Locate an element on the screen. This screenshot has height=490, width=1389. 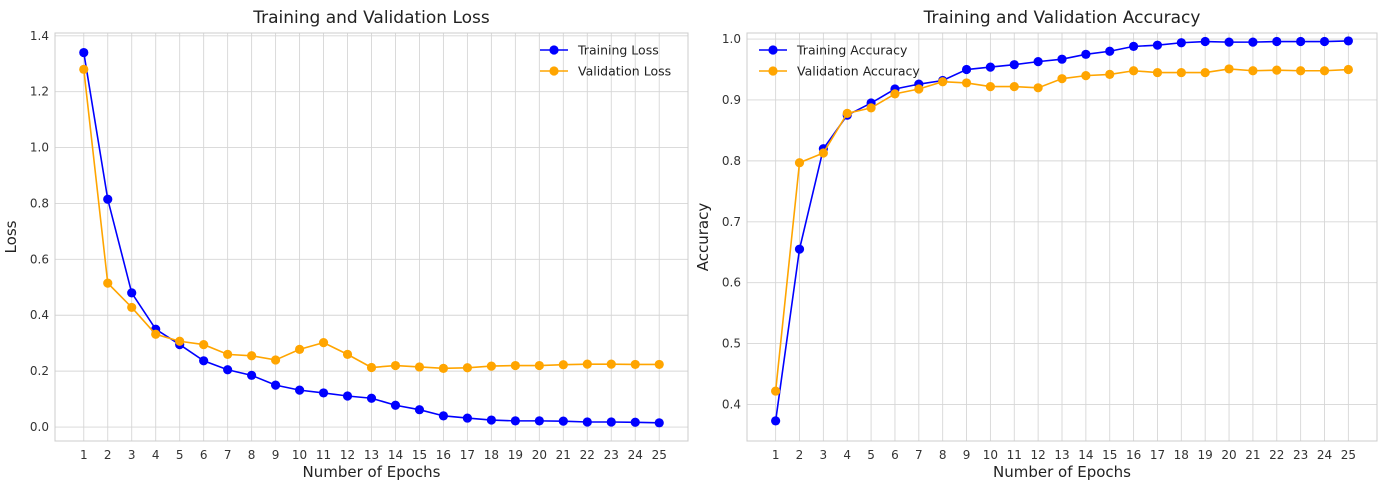
y-tick-label: 0.7 is located at coordinates (731, 222).